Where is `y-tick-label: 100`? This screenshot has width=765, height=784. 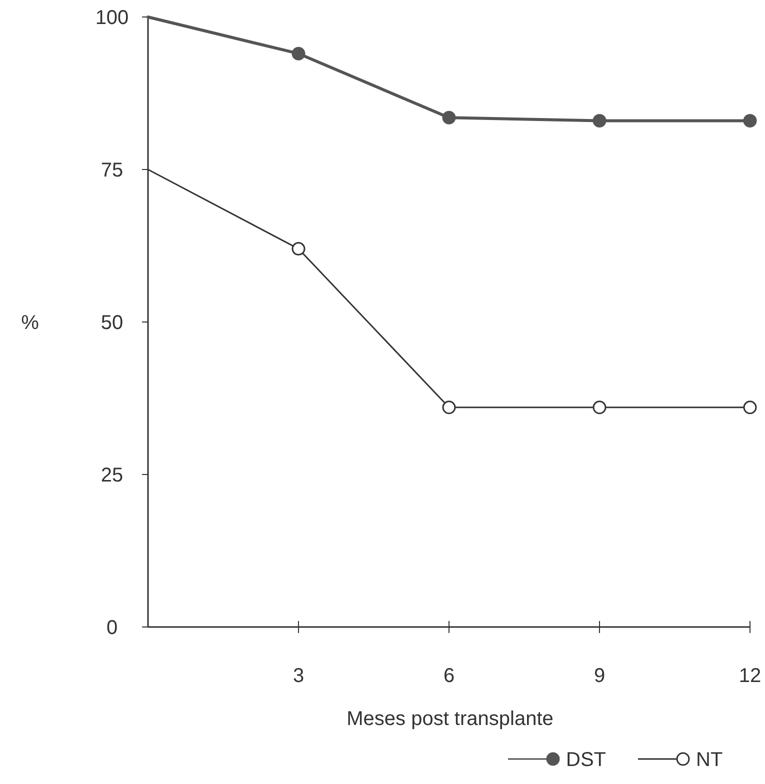
y-tick-label: 100 is located at coordinates (112, 18).